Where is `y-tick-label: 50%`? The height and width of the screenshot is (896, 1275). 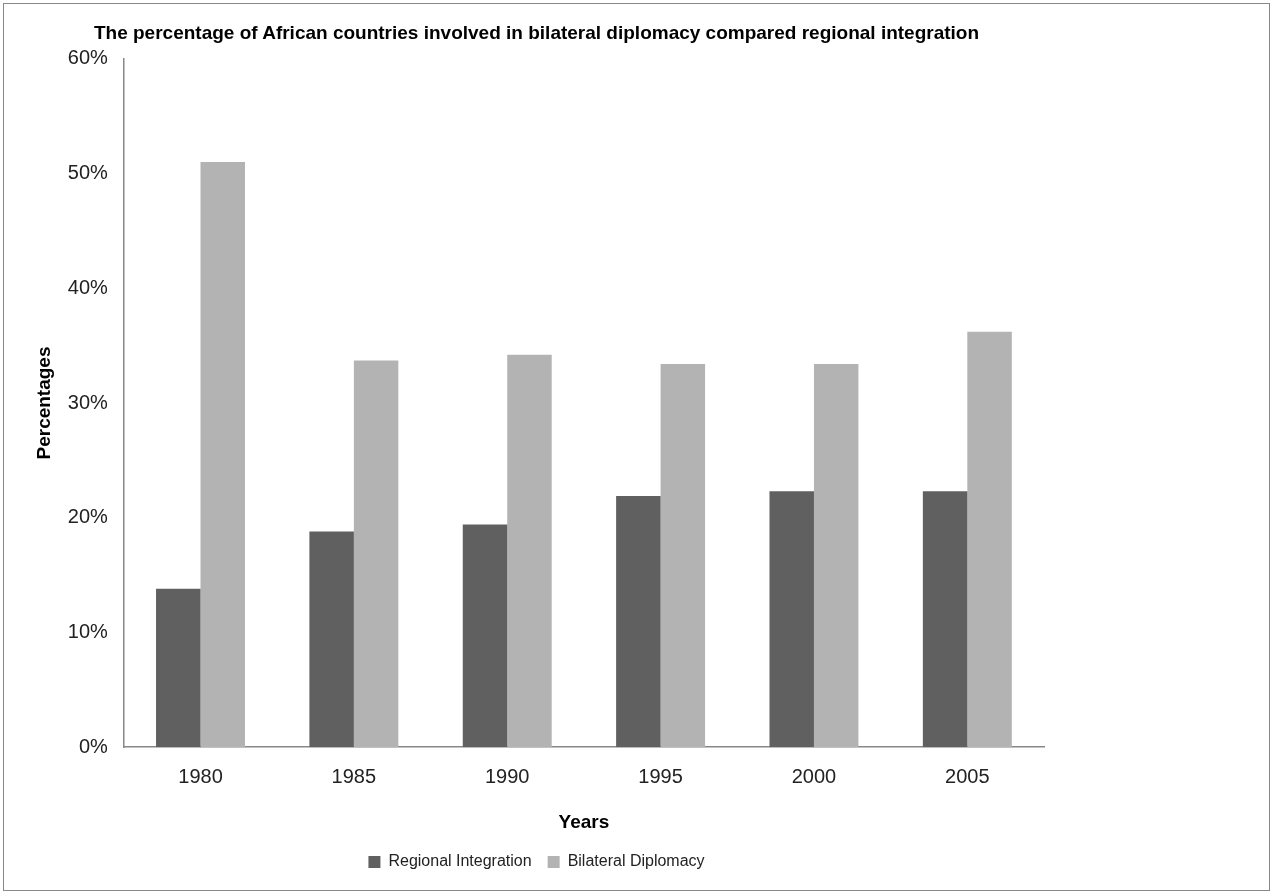
y-tick-label: 50% is located at coordinates (88, 172).